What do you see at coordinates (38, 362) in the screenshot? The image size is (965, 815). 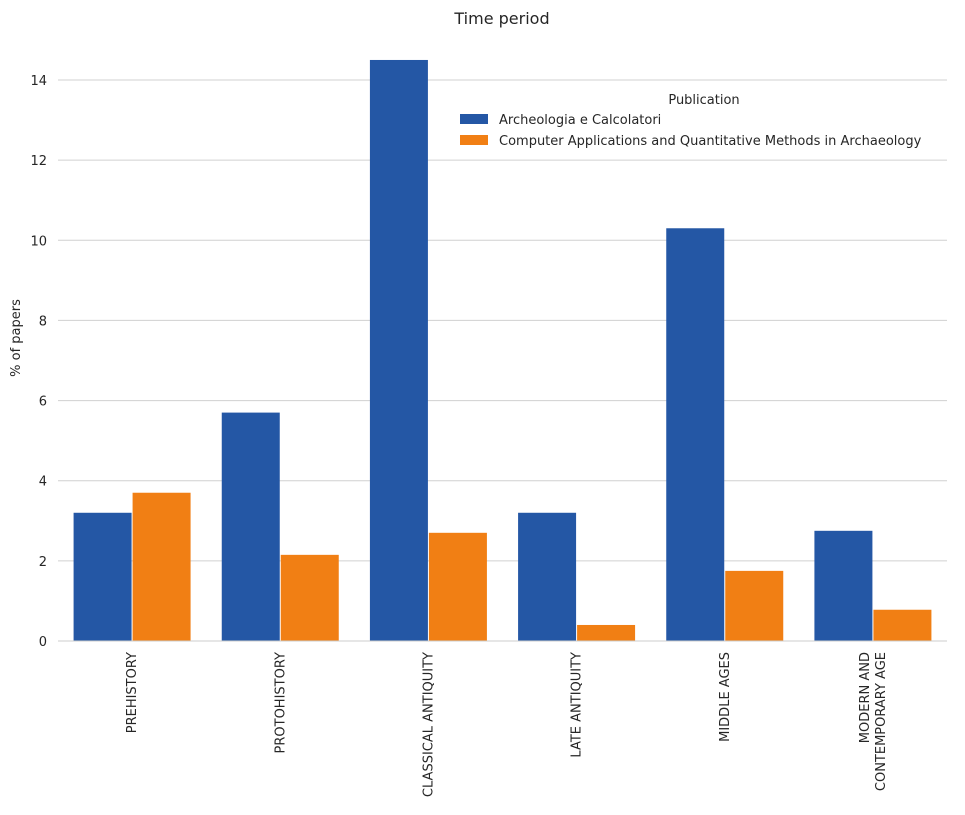 I see `y-axis-ticks: 0 2 4 6 8 10 12 14` at bounding box center [38, 362].